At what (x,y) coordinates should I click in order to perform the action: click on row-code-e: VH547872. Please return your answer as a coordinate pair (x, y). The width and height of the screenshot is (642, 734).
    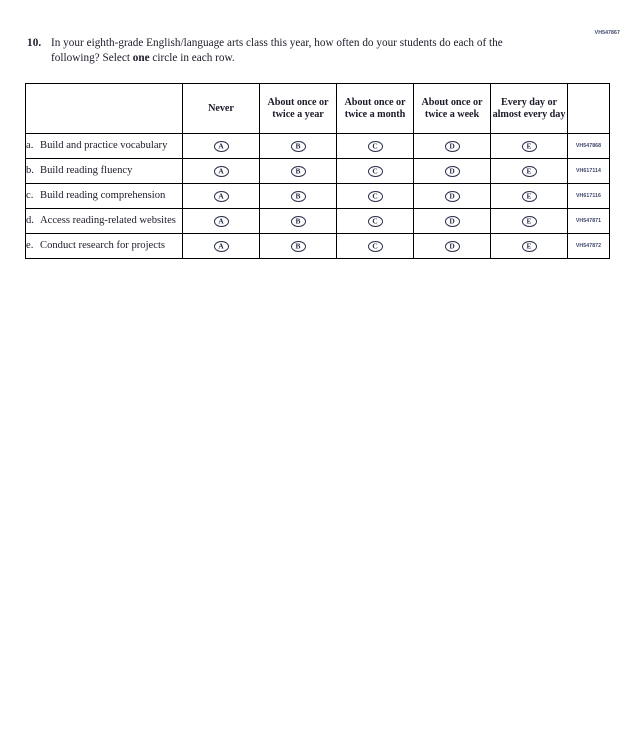
    Looking at the image, I should click on (588, 246).